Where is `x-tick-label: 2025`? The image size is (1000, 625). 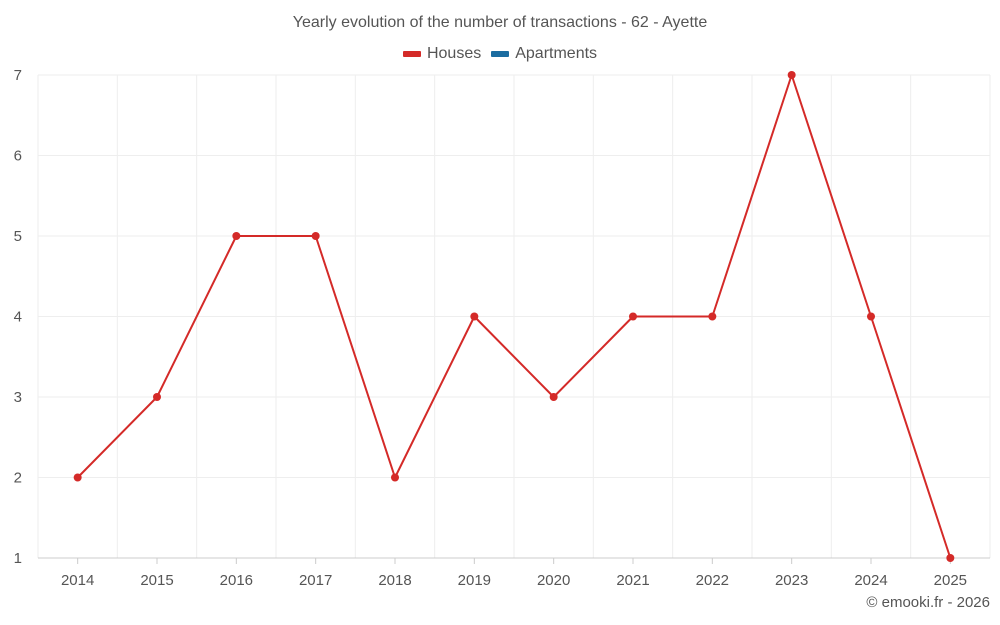 x-tick-label: 2025 is located at coordinates (950, 580).